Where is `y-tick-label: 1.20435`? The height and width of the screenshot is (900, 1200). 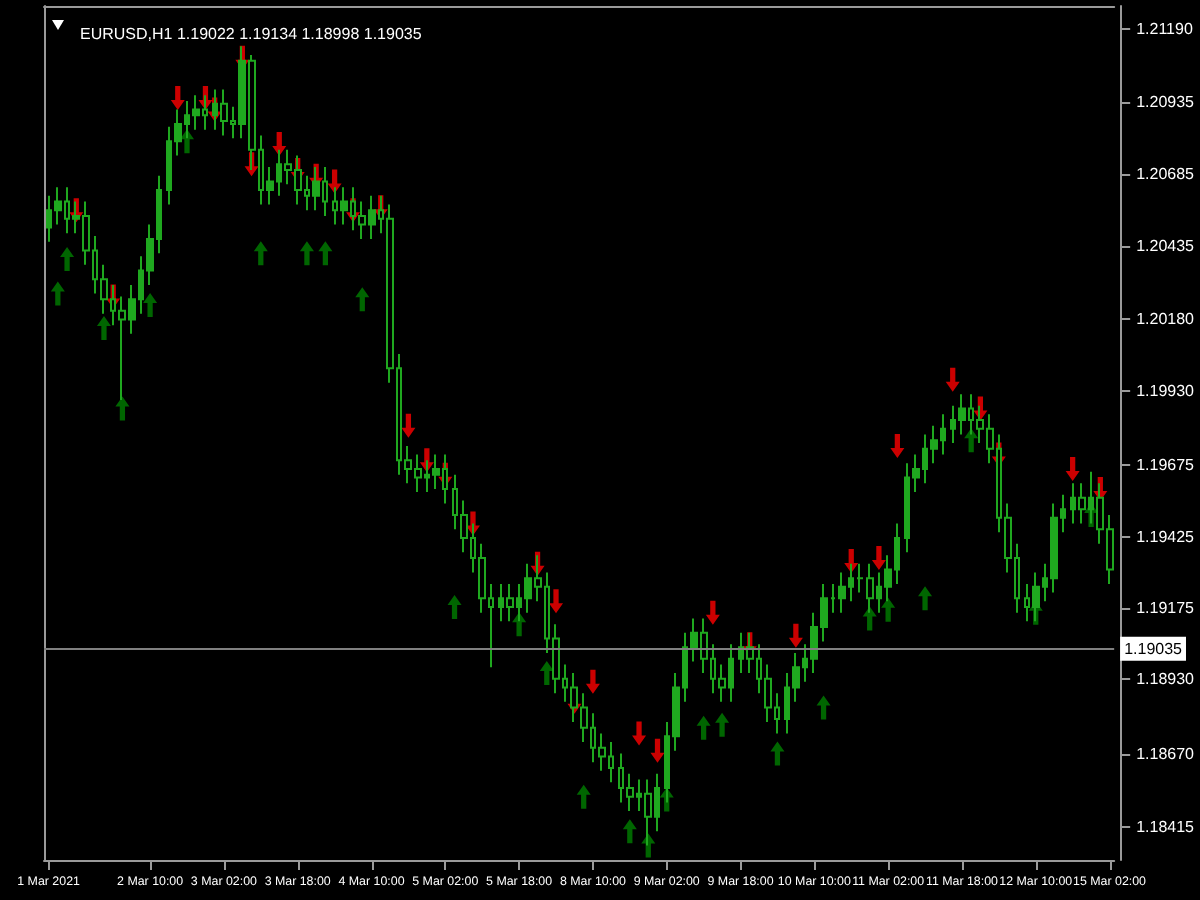 y-tick-label: 1.20435 is located at coordinates (1166, 246).